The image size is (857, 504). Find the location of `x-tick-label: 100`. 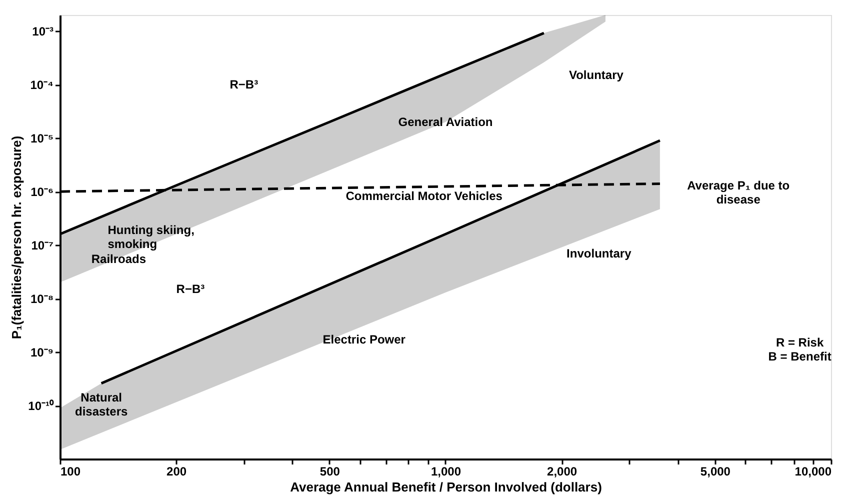

x-tick-label: 100 is located at coordinates (70, 471).